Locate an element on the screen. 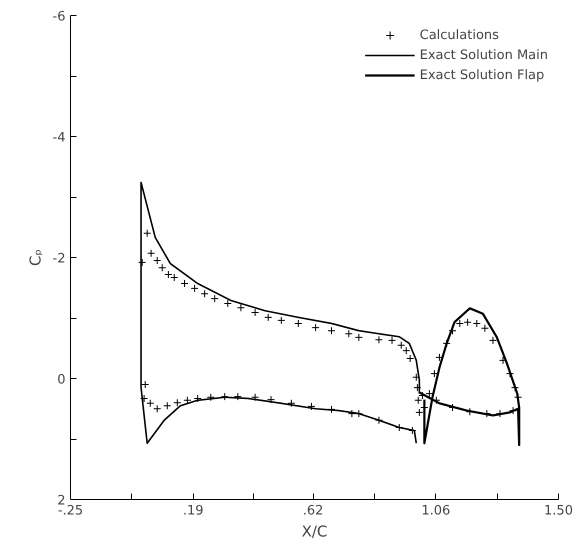 This screenshot has width=588, height=559. legend-label: Exact Solution Main is located at coordinates (484, 55).